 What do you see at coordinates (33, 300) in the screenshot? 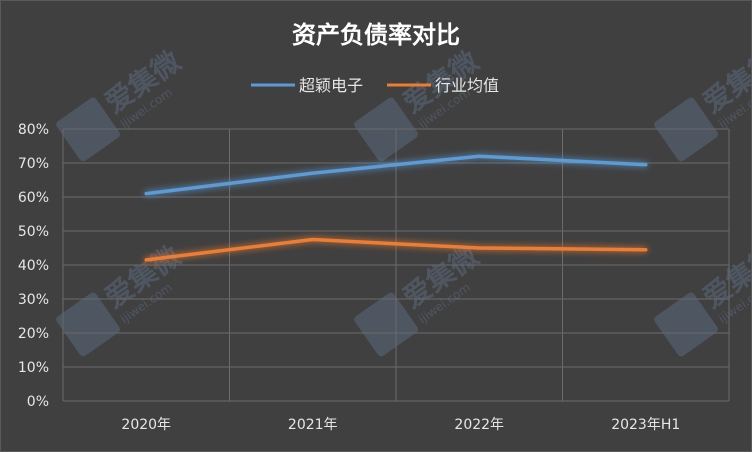
I see `y-tick-label: 30%` at bounding box center [33, 300].